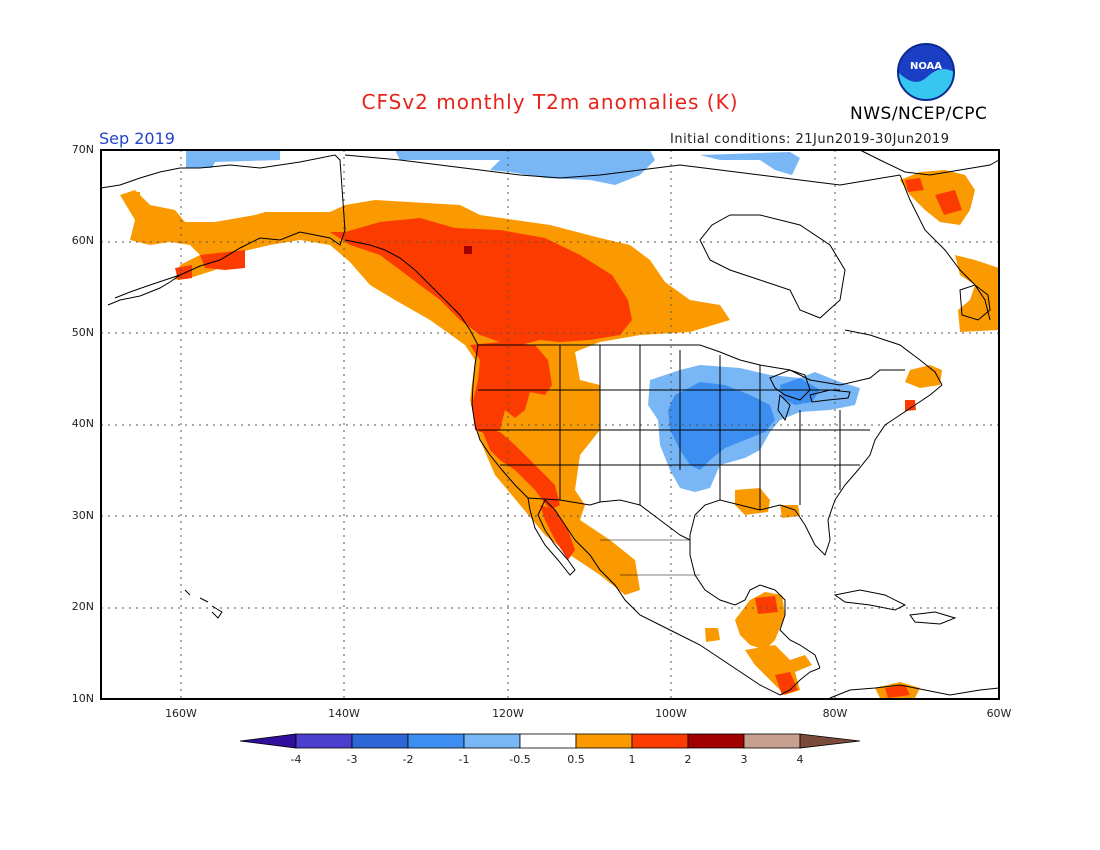 The height and width of the screenshot is (850, 1100). Describe the element at coordinates (897, 691) in the screenshot. I see `colombia-warm-anomaly-core` at that location.